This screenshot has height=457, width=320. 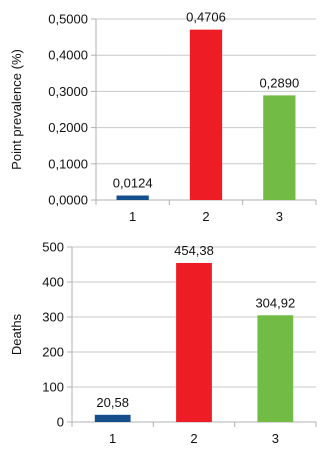 I want to click on data-label-3: 304,92, so click(x=275, y=302).